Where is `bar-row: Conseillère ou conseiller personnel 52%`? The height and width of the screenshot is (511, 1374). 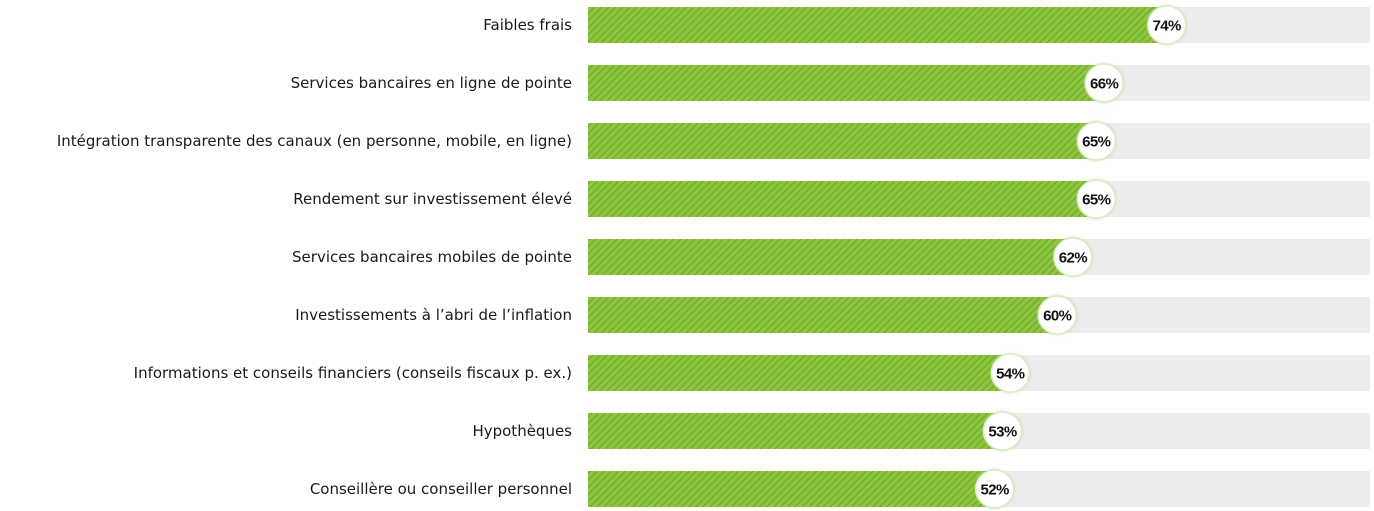 bar-row: Conseillère ou conseiller personnel 52% is located at coordinates (840, 489).